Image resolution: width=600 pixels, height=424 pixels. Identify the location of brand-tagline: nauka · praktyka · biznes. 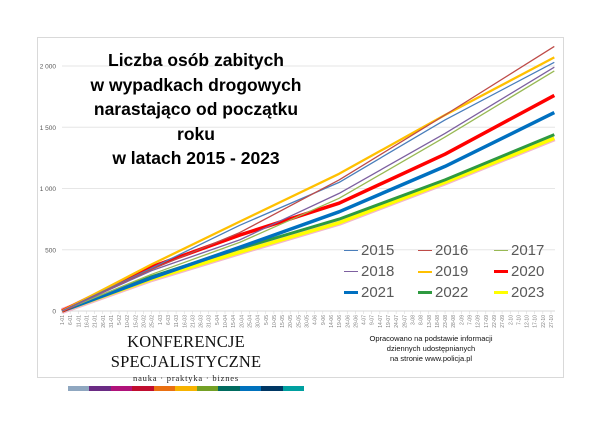
(186, 378).